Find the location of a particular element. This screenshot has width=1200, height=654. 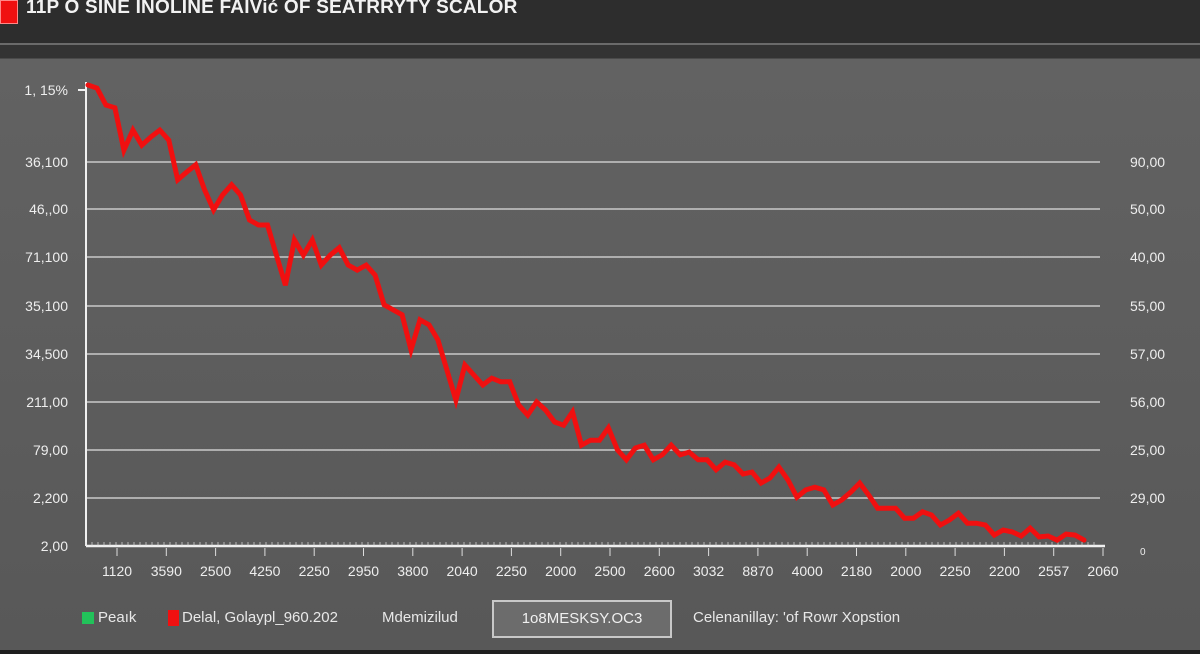

x-tick-label: 2950 is located at coordinates (363, 571).